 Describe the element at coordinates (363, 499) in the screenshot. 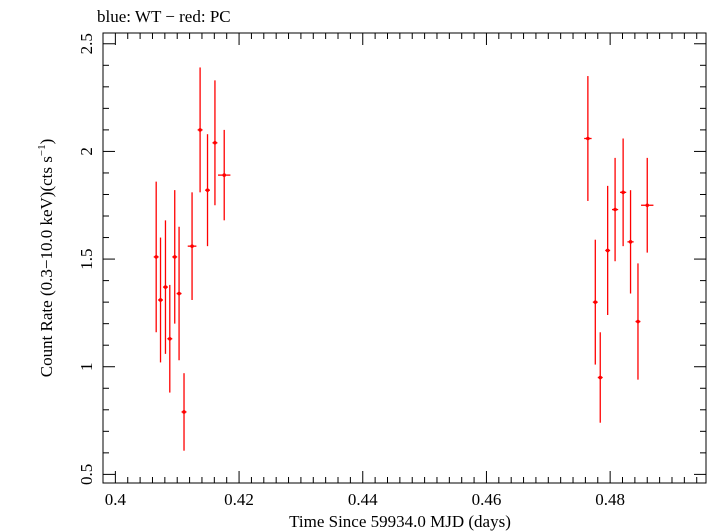

I see `x-tick-label: 0.44` at that location.